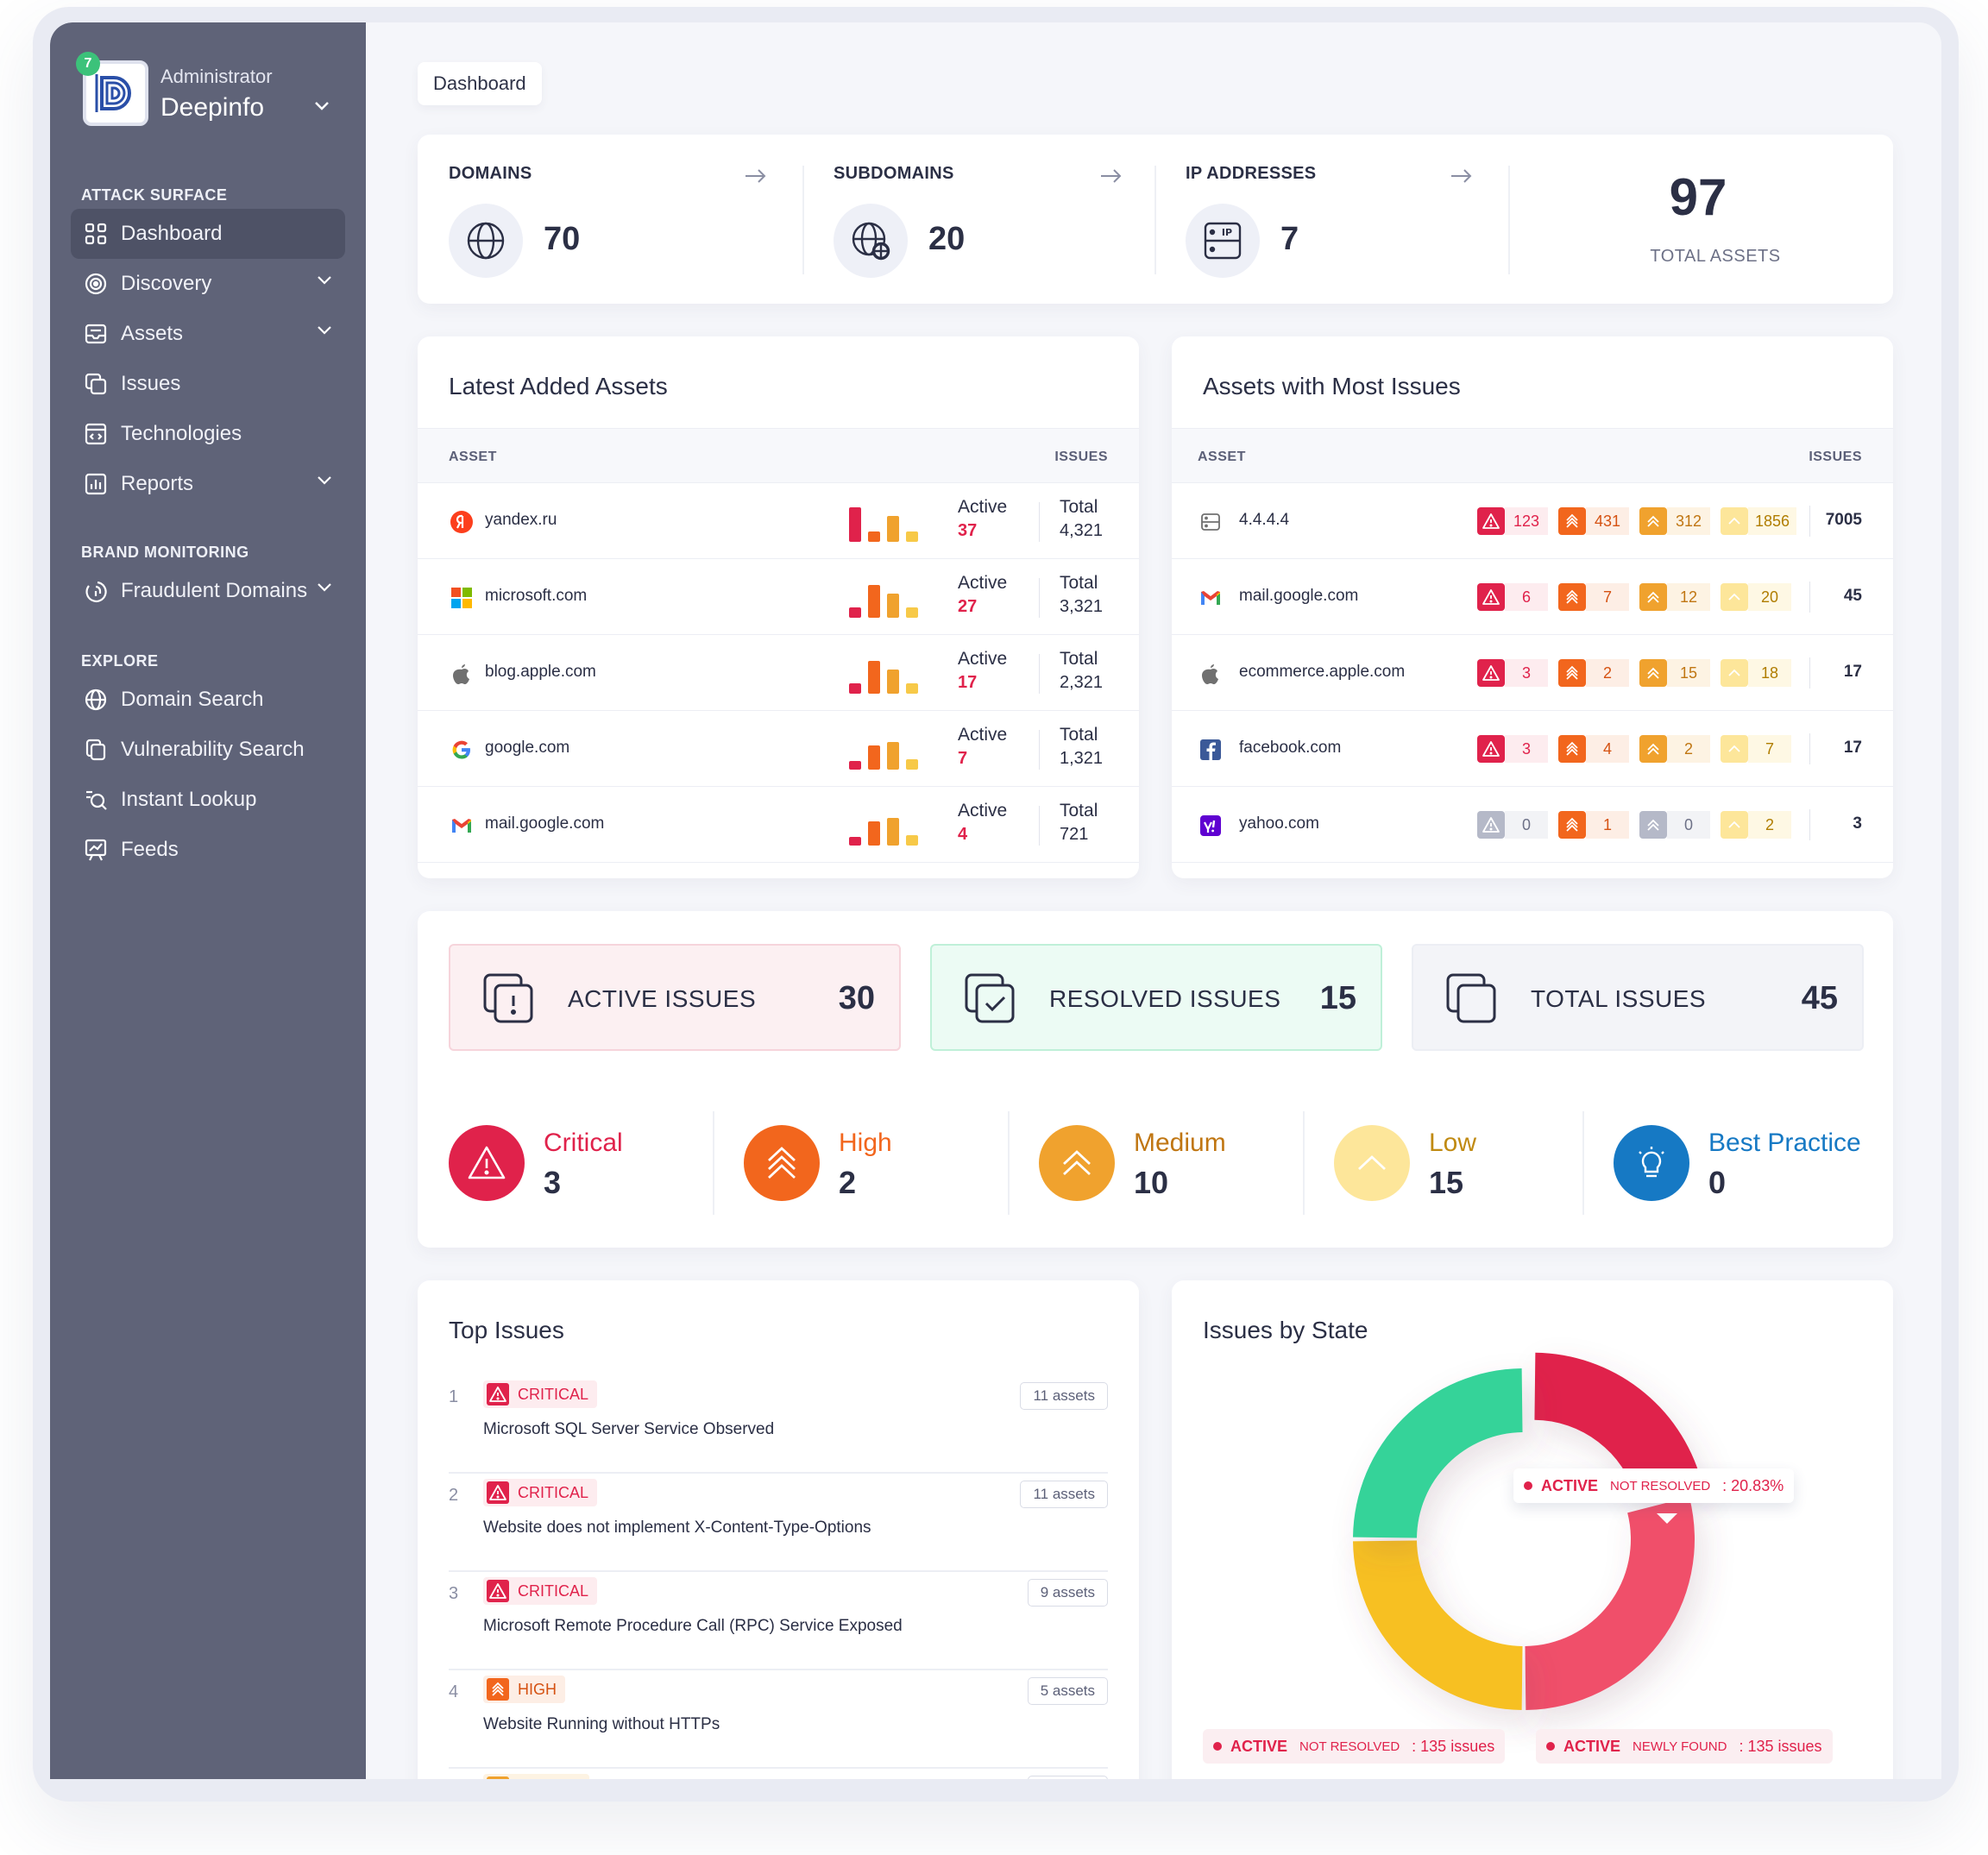 The height and width of the screenshot is (1855, 1988). What do you see at coordinates (540, 672) in the screenshot?
I see `asset-name: blog.apple.com` at bounding box center [540, 672].